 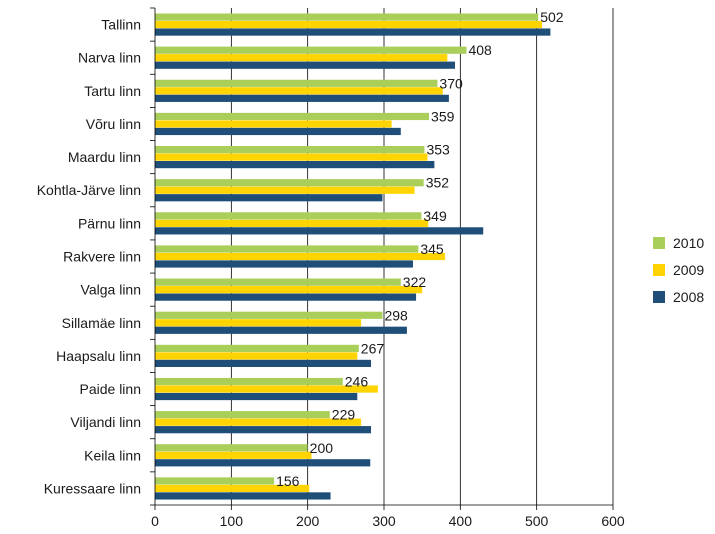 I want to click on data-label: 352, so click(x=438, y=183).